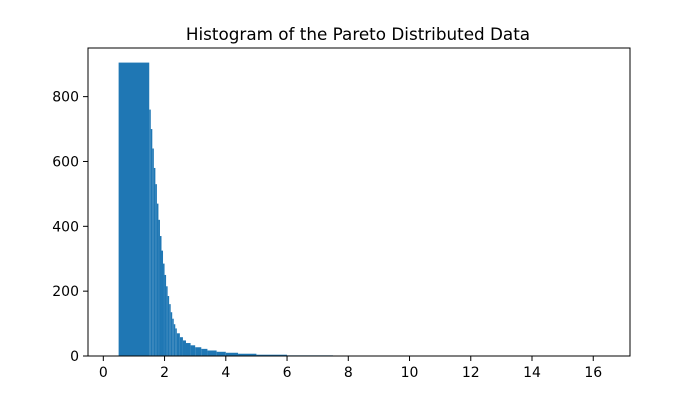 The image size is (700, 400). I want to click on y-tick-label: 200, so click(65, 292).